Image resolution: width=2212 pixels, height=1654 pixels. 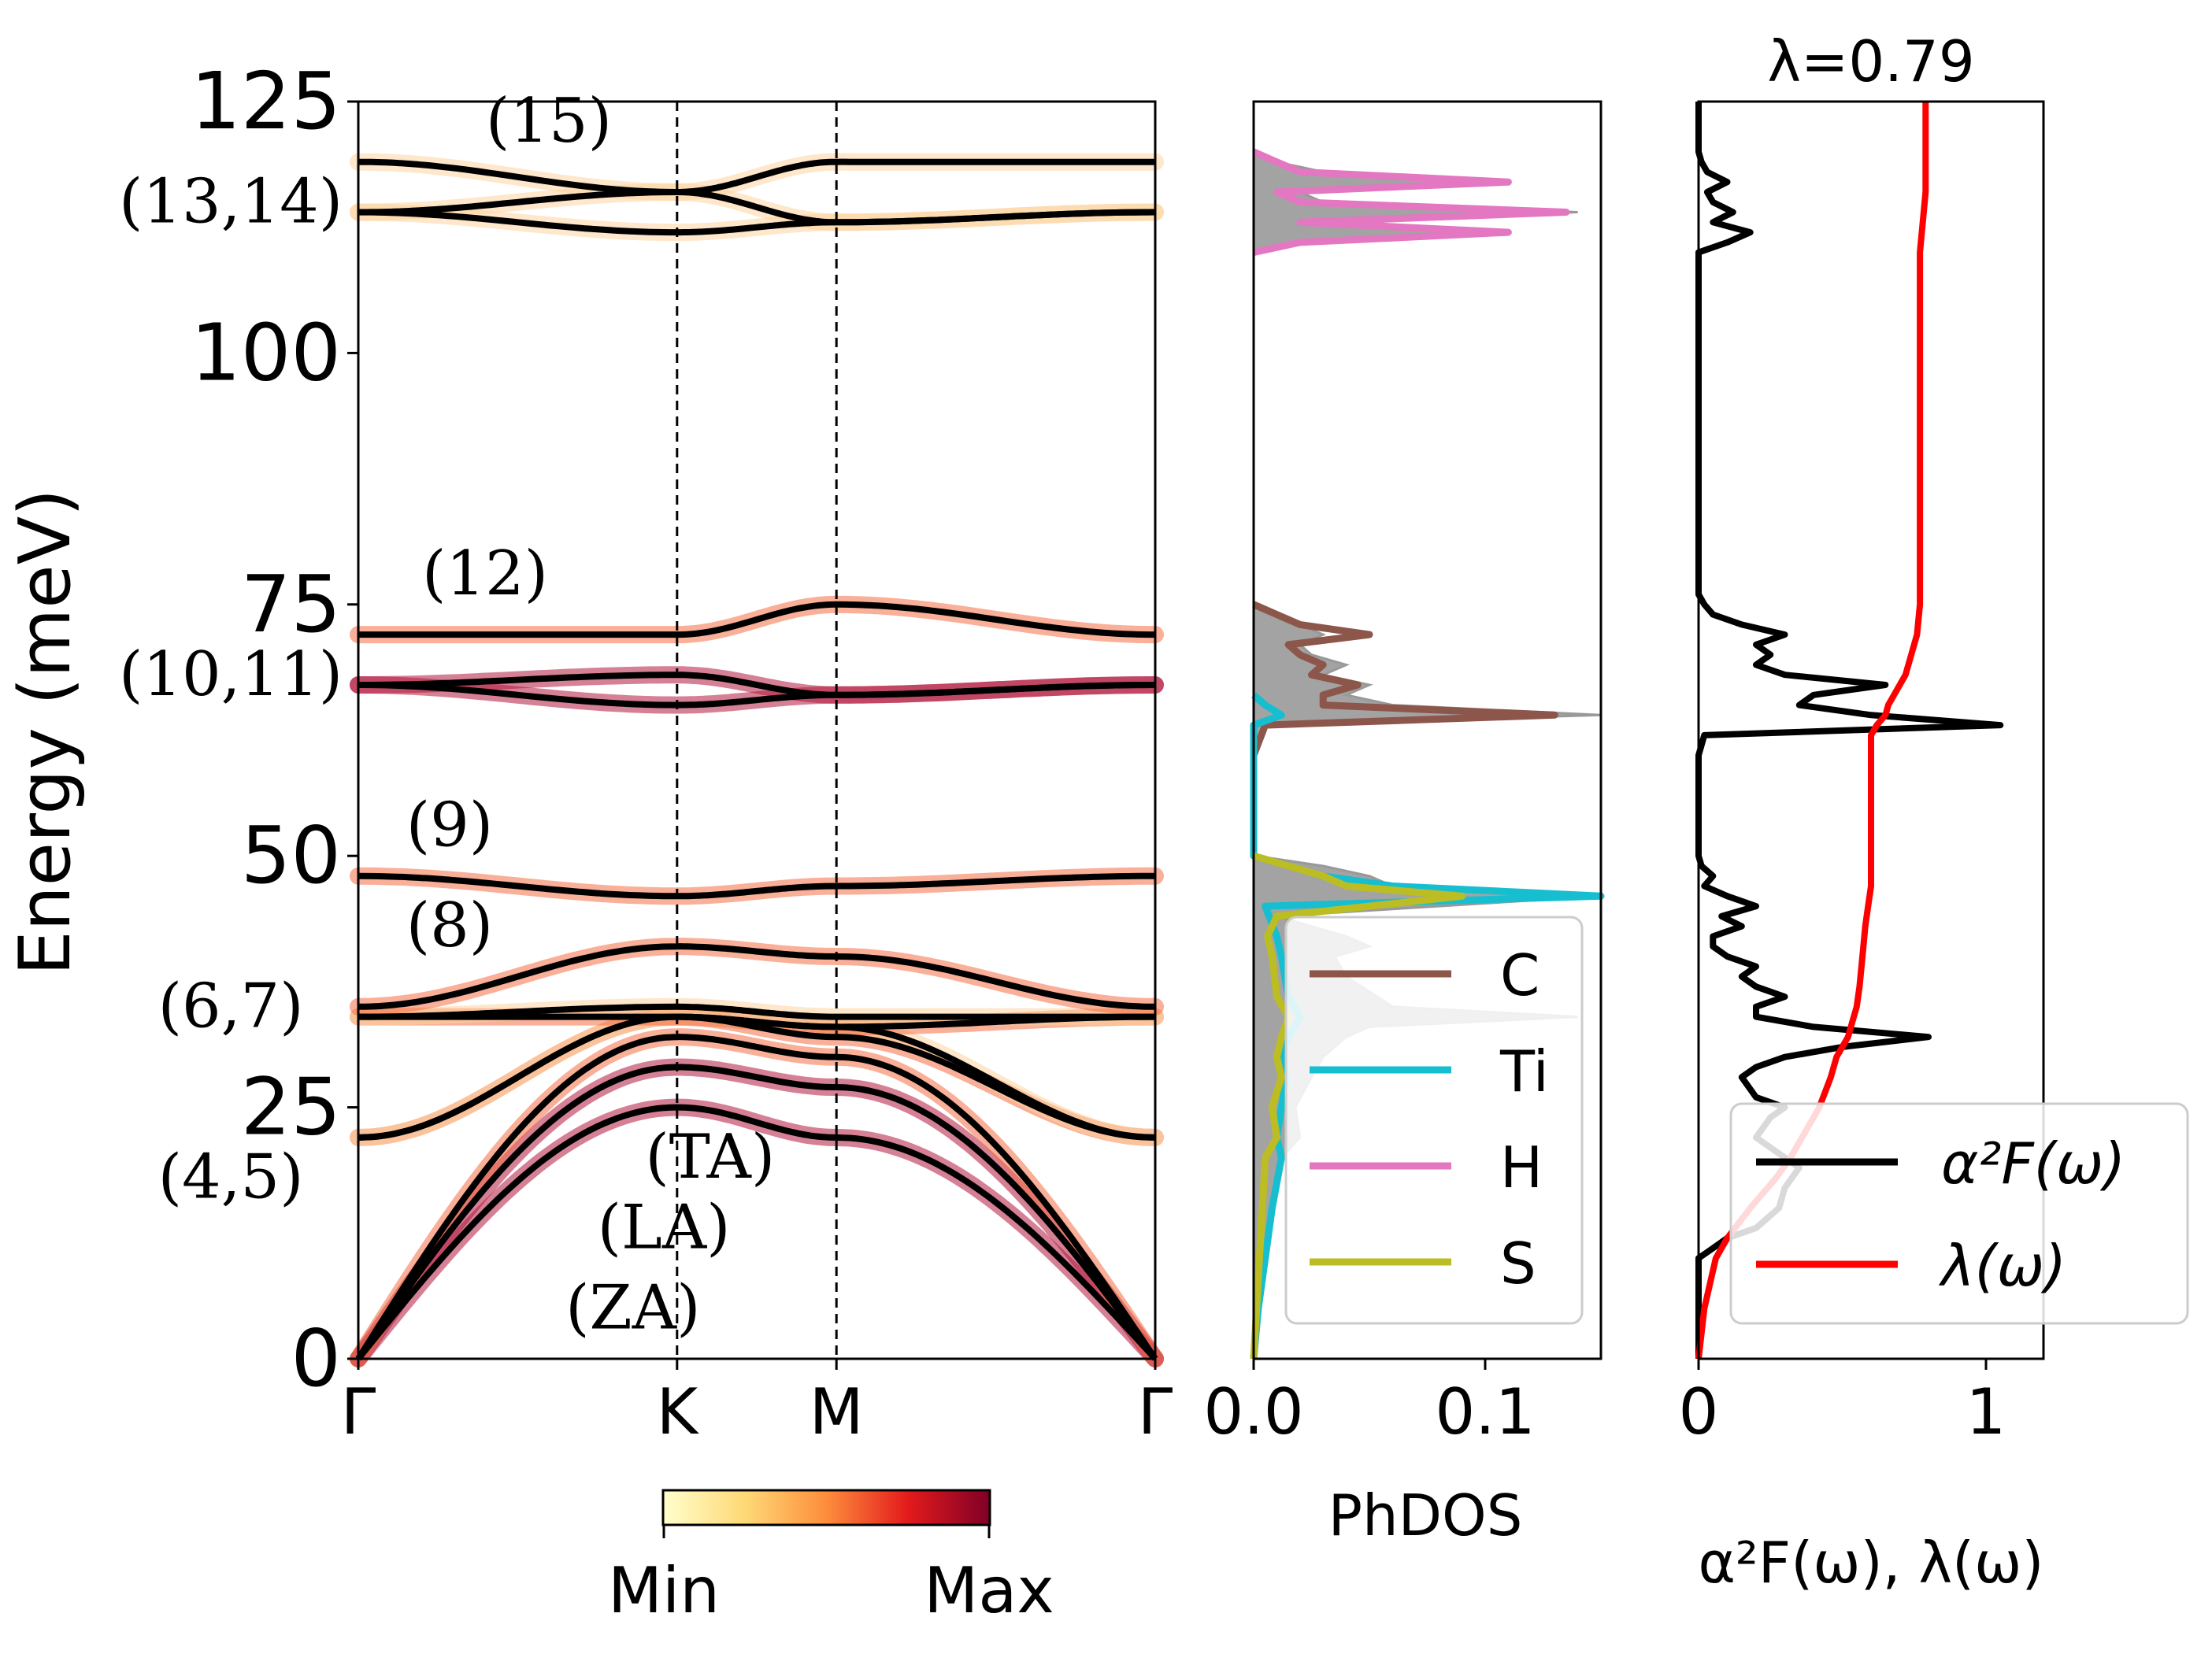 I want to click on high-symmetry-lines, so click(x=757, y=730).